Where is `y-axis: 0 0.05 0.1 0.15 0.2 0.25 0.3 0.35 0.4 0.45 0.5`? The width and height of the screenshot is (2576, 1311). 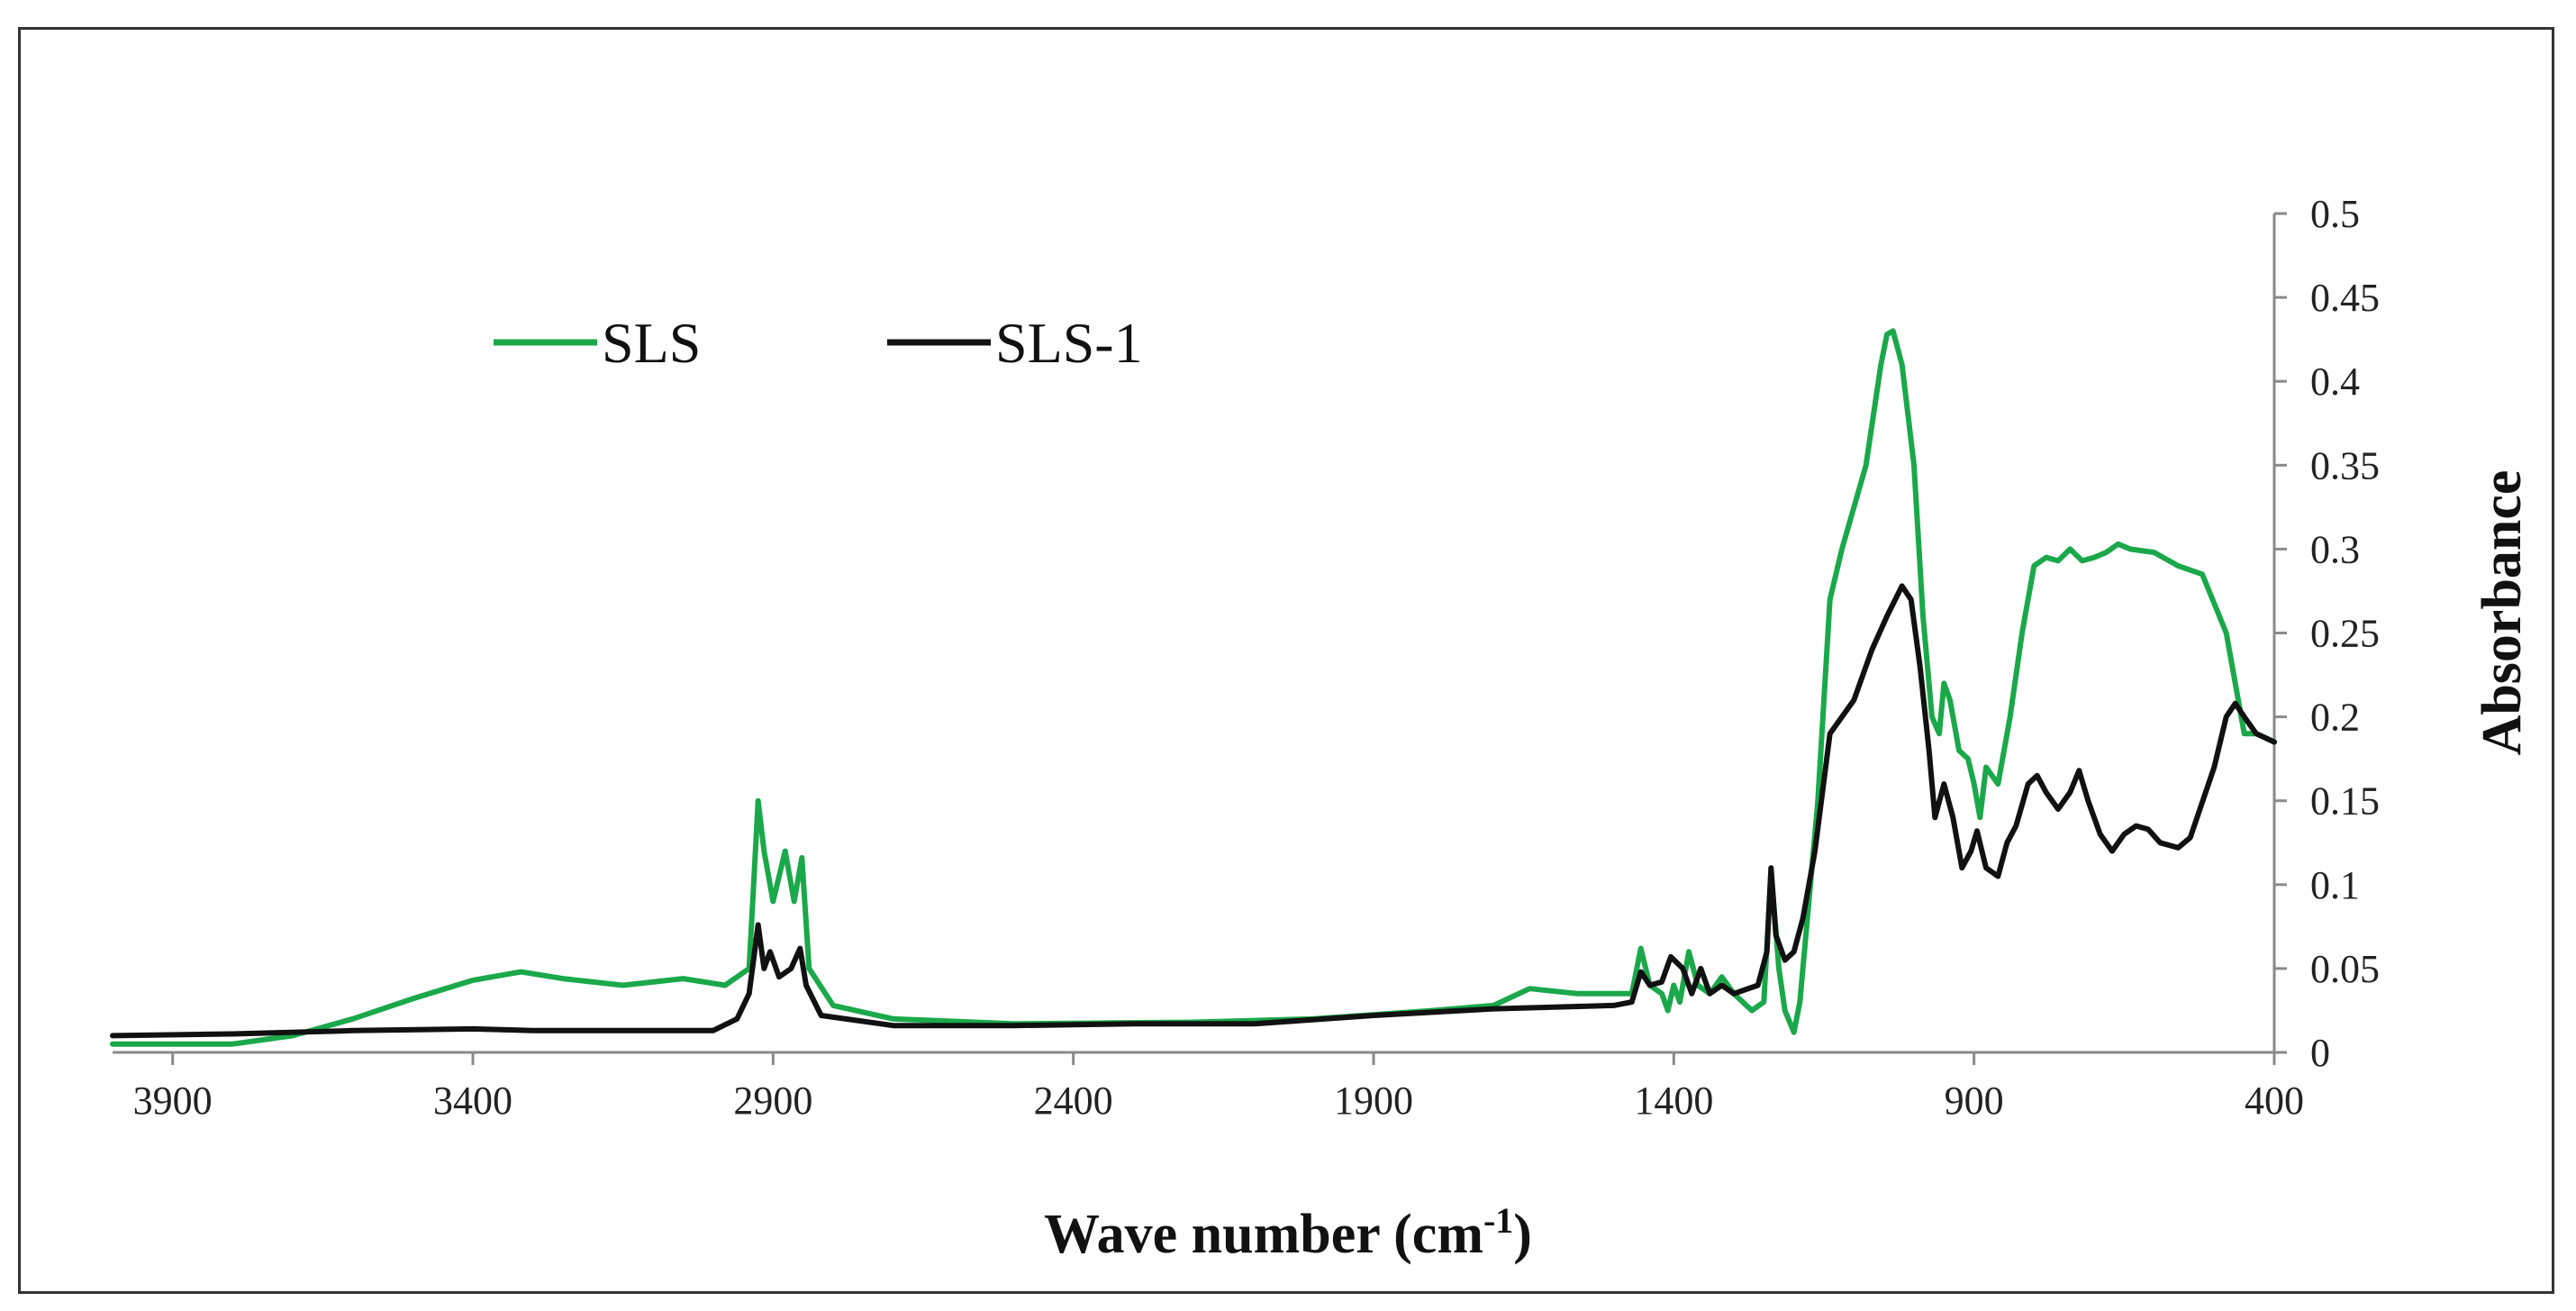 y-axis: 0 0.05 0.1 0.15 0.2 0.25 0.3 0.35 0.4 0.45 0.5 is located at coordinates (2326, 634).